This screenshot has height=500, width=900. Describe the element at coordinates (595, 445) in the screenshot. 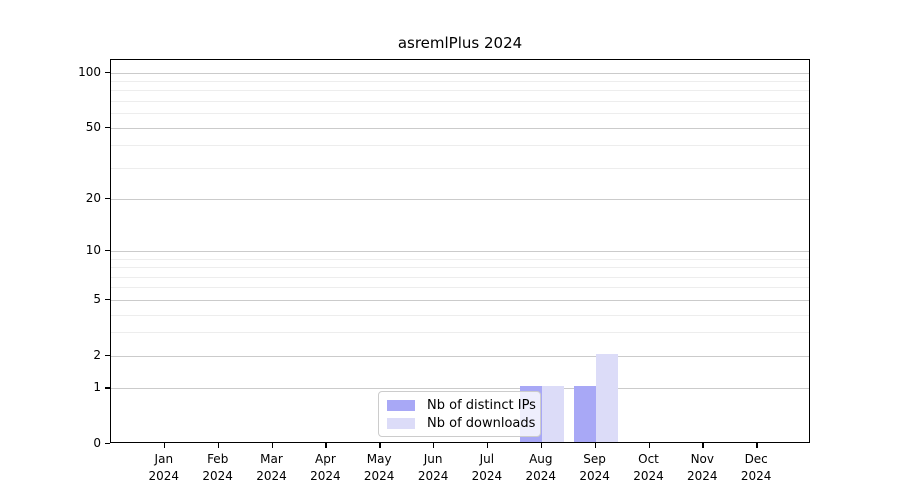

I see `x-tick-sep` at that location.